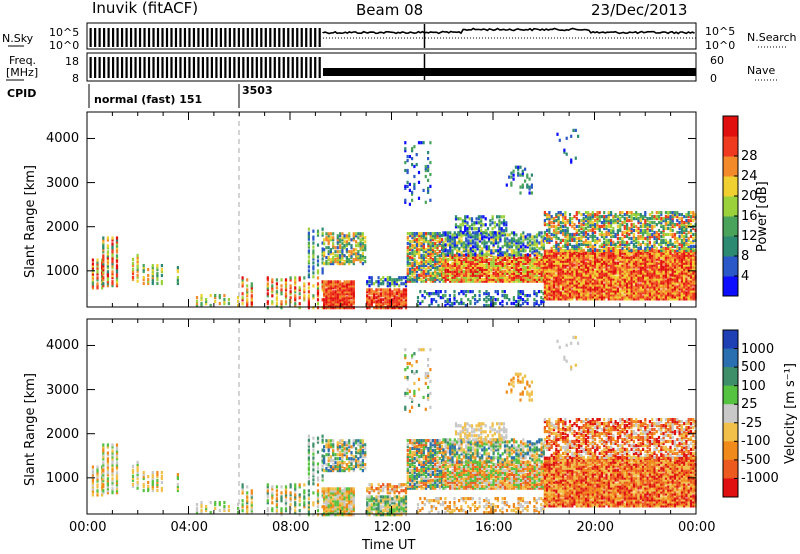  What do you see at coordinates (283, 37) in the screenshot?
I see `nsky-pulse` at bounding box center [283, 37].